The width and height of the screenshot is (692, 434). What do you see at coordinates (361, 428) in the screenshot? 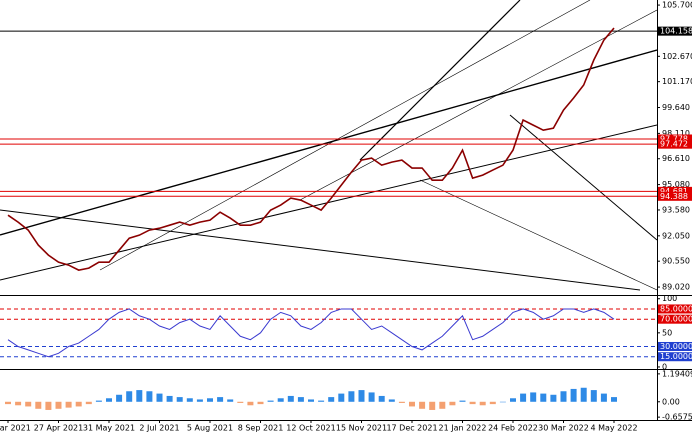
I see `x-tick-label: 15 Nov 2021` at bounding box center [361, 428].